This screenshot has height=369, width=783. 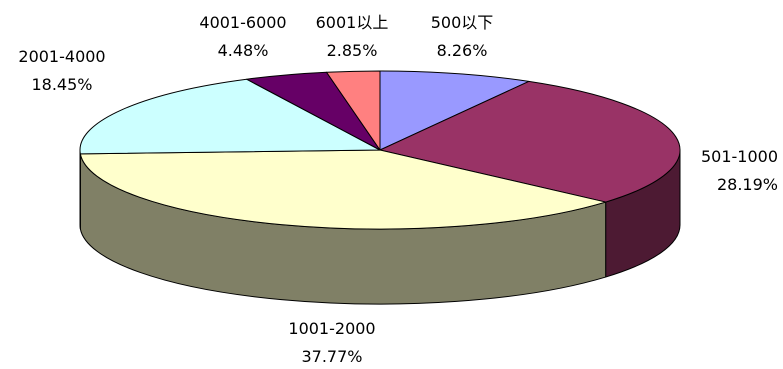 What do you see at coordinates (331, 342) in the screenshot?
I see `data-label-1001-2000: 1001-2000 37.77%` at bounding box center [331, 342].